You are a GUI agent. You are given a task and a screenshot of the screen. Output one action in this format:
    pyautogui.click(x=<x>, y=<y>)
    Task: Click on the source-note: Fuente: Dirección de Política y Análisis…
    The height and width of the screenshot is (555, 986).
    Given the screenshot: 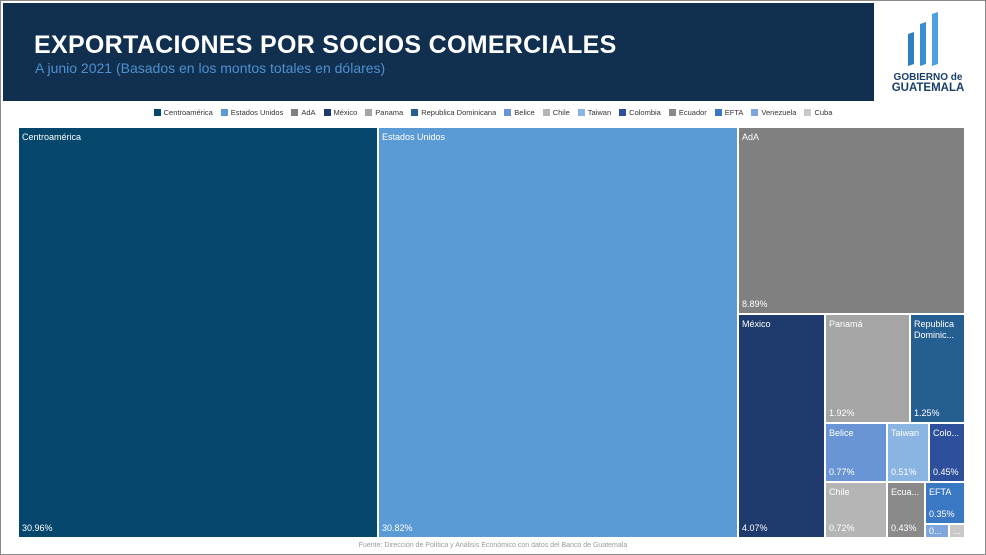 What is the action you would take?
    pyautogui.click(x=493, y=545)
    